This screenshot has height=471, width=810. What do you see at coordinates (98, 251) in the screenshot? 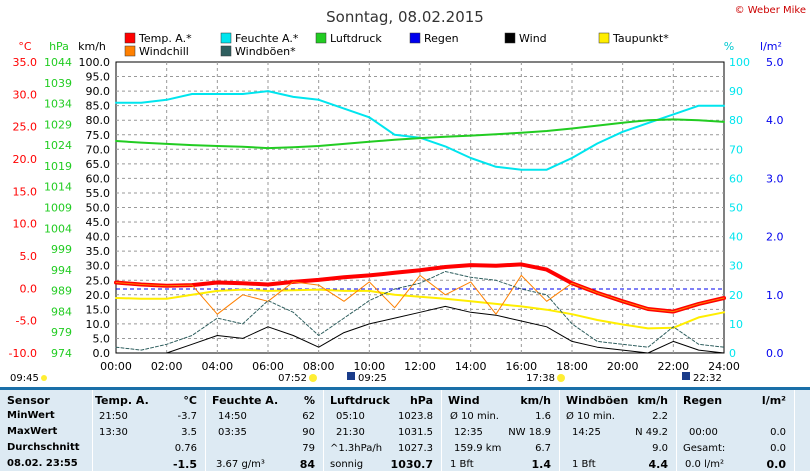
I see `wind-tick-label: 35.0` at bounding box center [98, 251].